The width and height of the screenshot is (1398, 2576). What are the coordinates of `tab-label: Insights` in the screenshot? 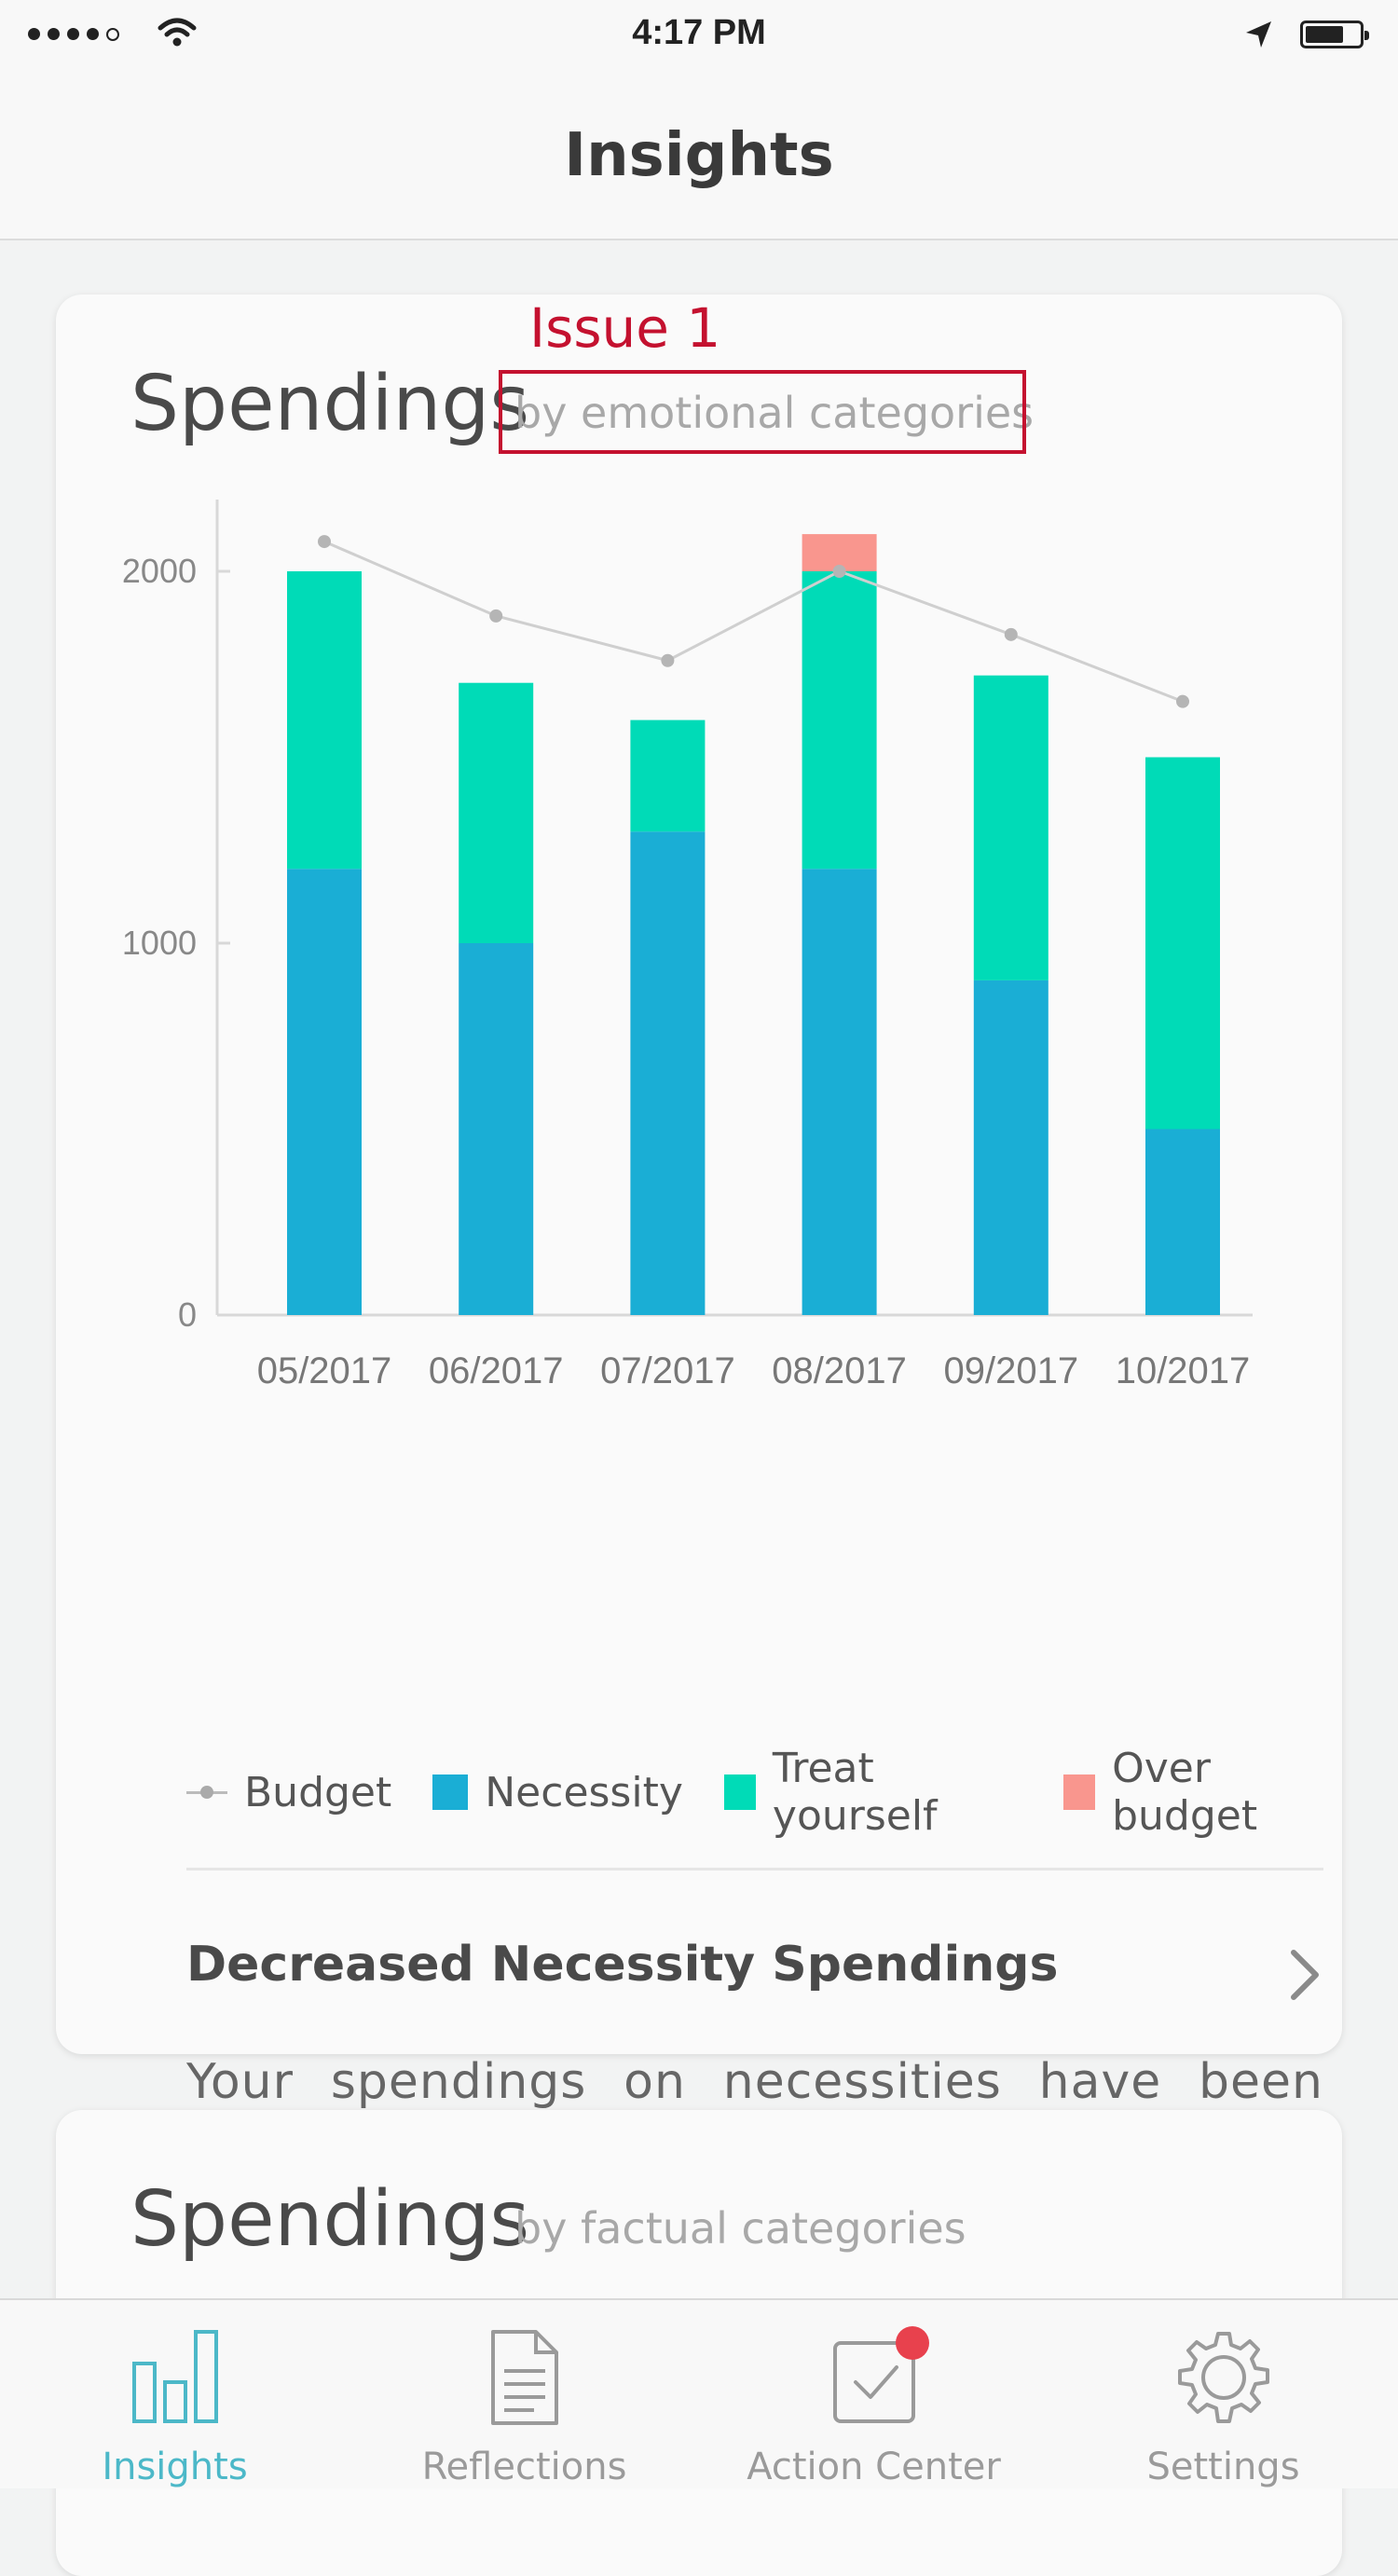 It's located at (175, 2467).